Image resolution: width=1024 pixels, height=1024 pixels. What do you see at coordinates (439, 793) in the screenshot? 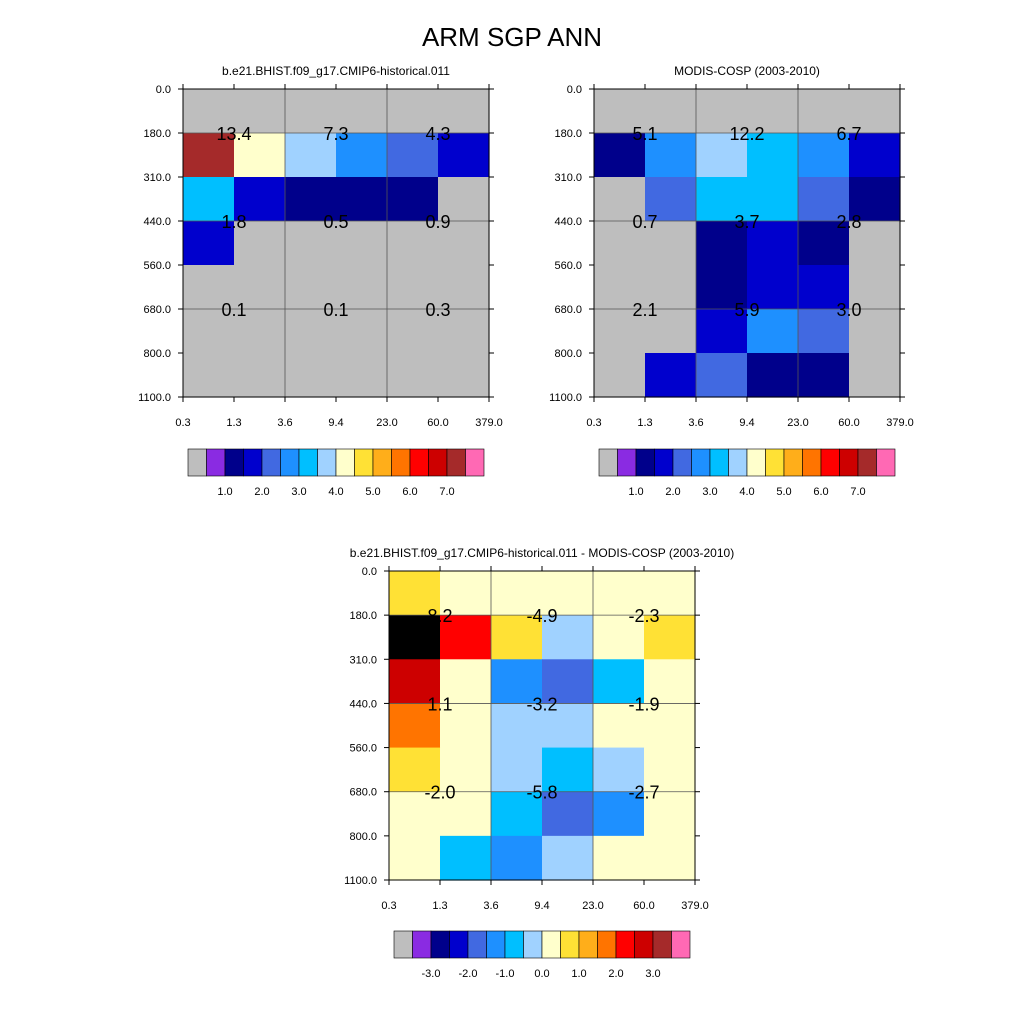
I see `cell-value-label: -2.0` at bounding box center [439, 793].